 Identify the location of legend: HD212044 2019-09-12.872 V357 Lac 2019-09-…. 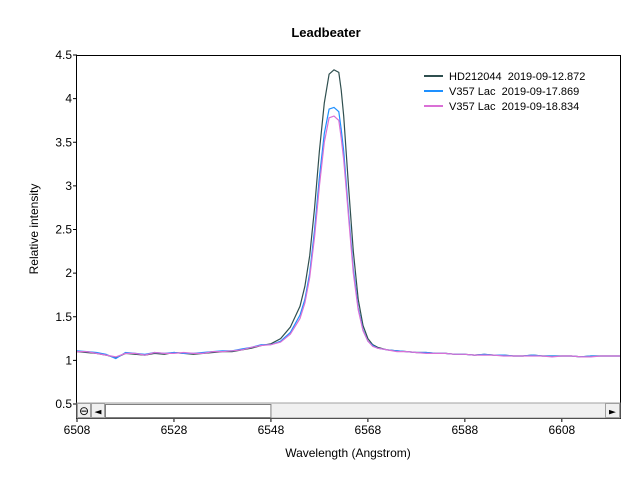
(504, 92).